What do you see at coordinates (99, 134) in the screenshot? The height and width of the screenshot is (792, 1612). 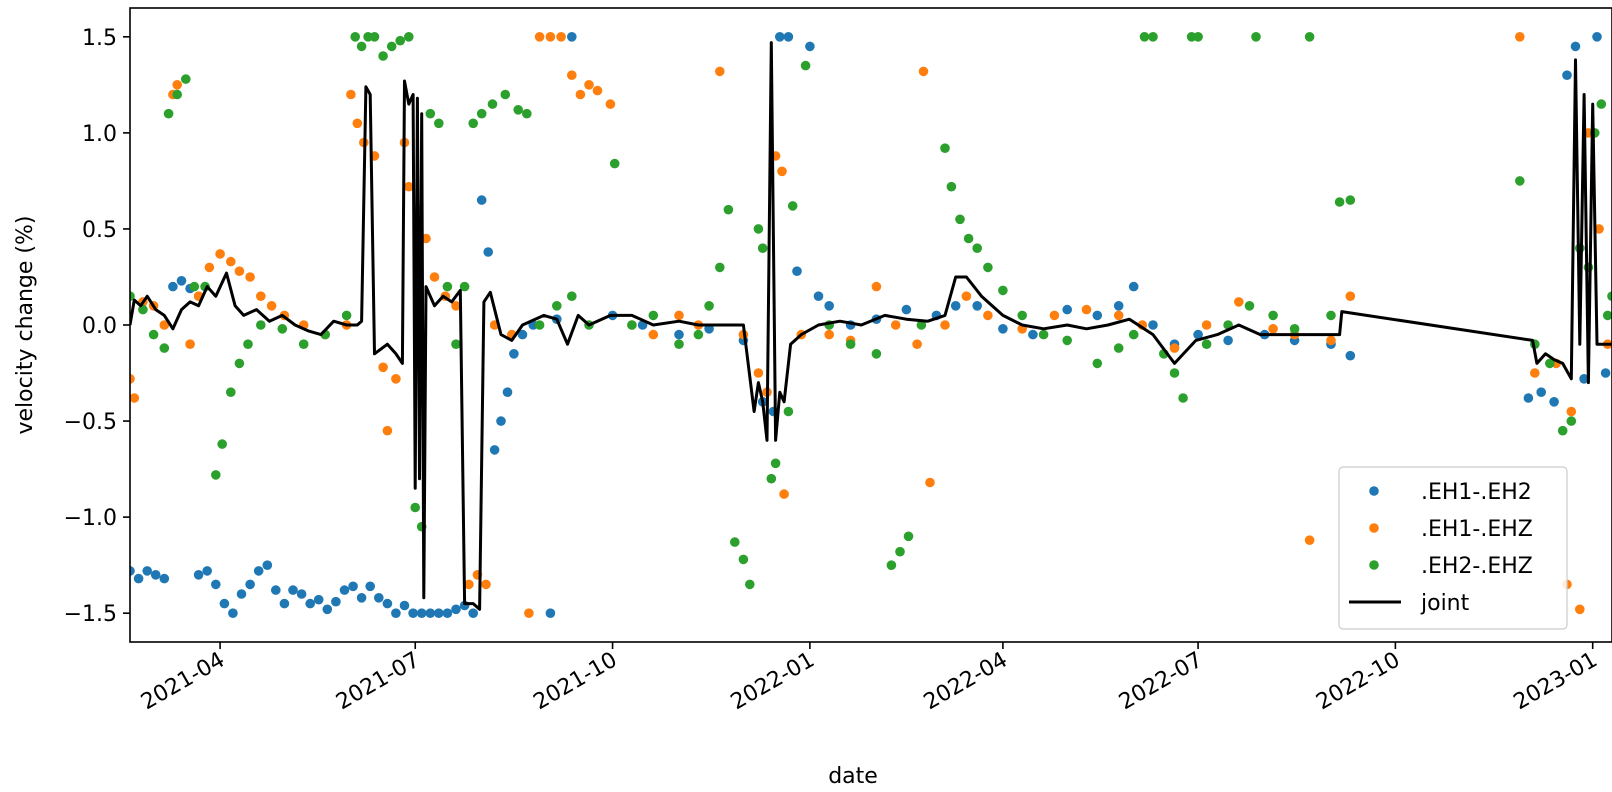 I see `y-tick-label: 1.0` at bounding box center [99, 134].